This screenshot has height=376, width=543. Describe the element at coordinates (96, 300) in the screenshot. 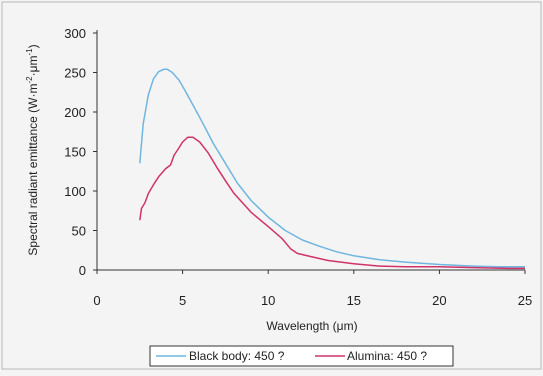

I see `x-tick-label: 0` at that location.